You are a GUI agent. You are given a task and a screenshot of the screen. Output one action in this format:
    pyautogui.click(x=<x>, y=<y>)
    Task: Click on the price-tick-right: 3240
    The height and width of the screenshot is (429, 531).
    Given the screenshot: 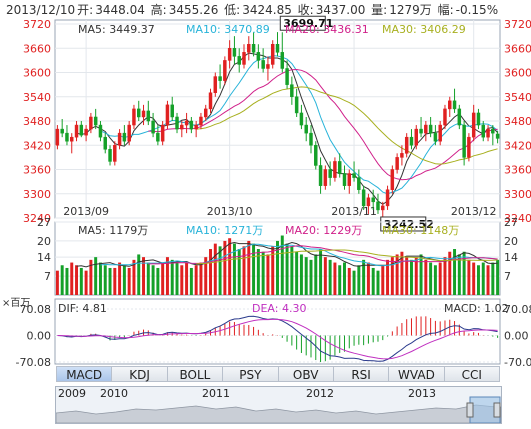 What is the action you would take?
    pyautogui.click(x=517, y=218)
    